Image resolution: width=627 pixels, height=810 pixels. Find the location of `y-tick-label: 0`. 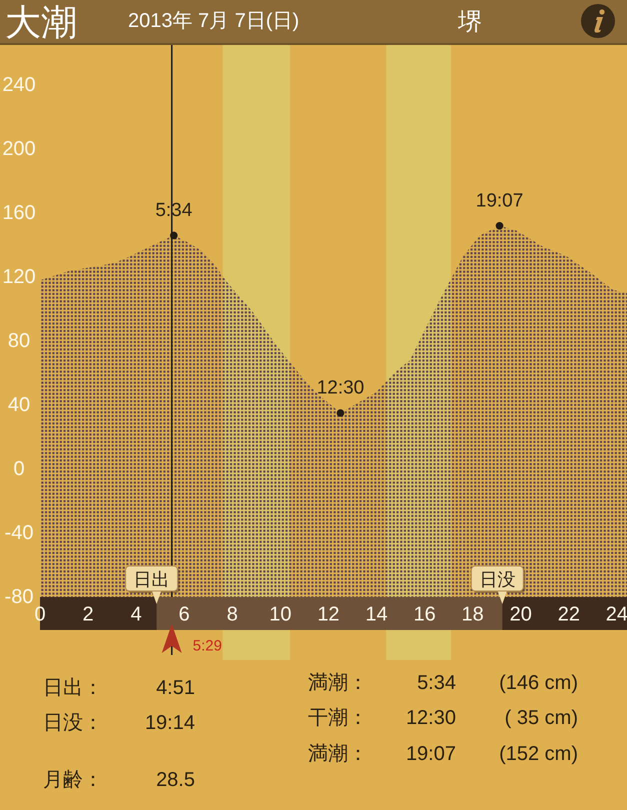

y-tick-label: 0 is located at coordinates (19, 469).